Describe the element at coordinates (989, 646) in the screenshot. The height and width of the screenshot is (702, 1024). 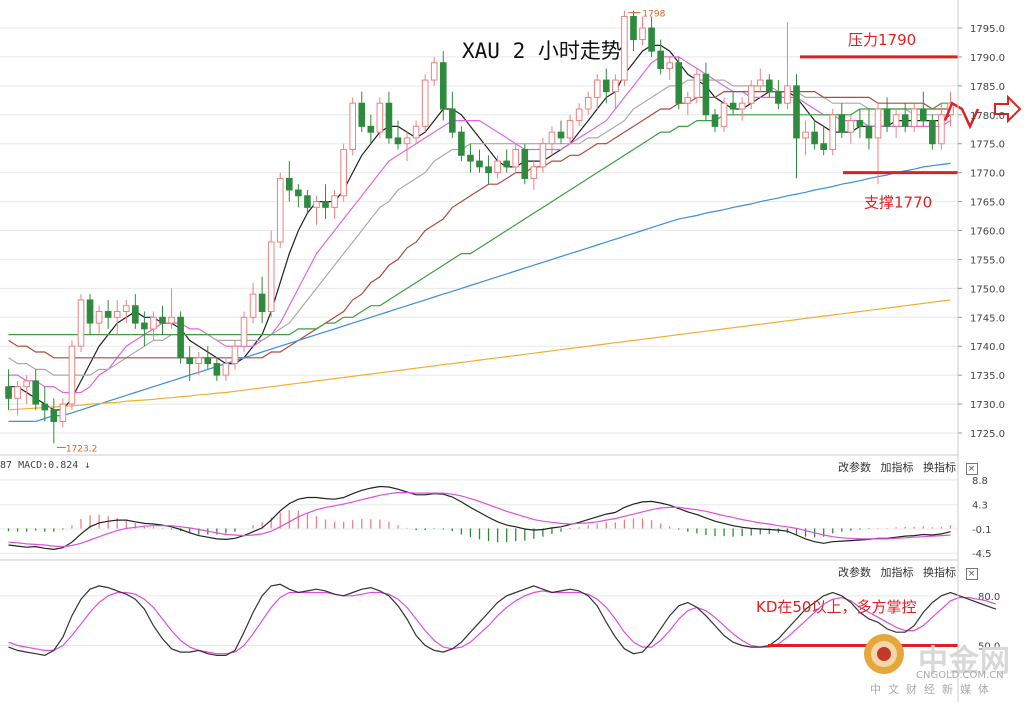
I see `kd-tick-label: 50.0` at that location.